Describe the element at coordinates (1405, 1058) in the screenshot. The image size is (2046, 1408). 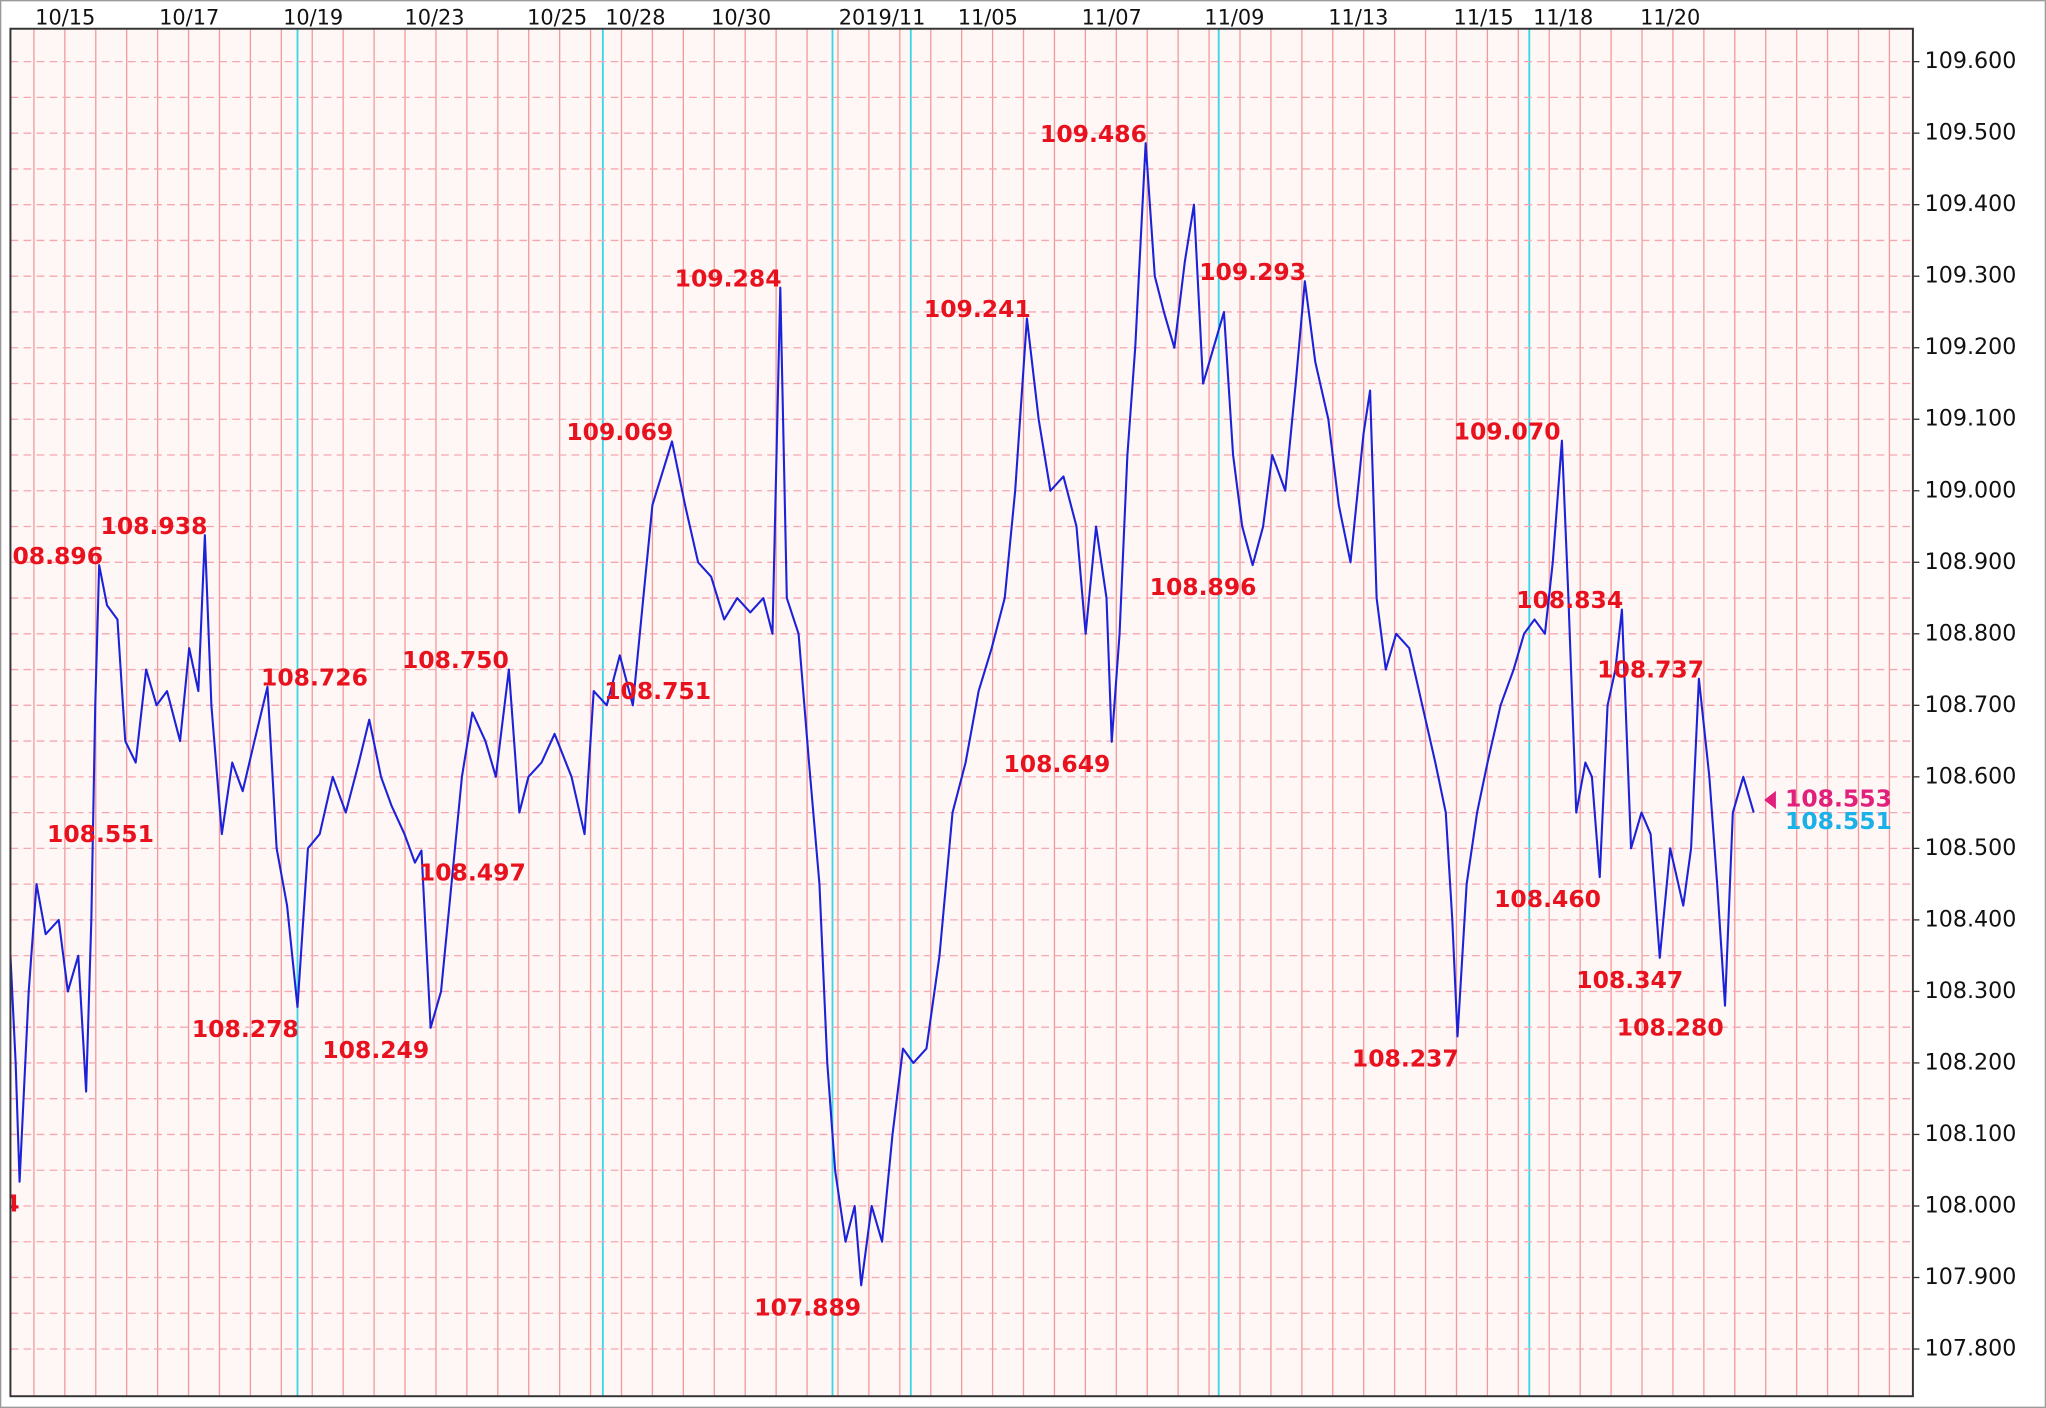
I see `extreme-label: 108.237` at that location.